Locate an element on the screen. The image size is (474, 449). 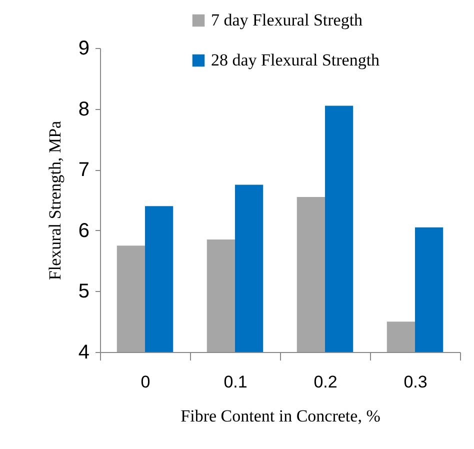
legend-label: 7 day Flexural Stregth is located at coordinates (287, 20).